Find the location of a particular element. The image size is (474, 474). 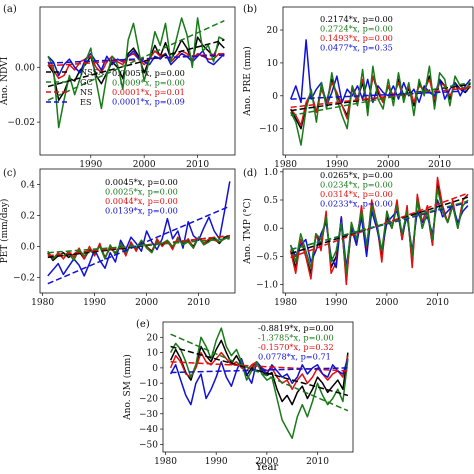

y-tick-label: 1.0 is located at coordinates (271, 173).